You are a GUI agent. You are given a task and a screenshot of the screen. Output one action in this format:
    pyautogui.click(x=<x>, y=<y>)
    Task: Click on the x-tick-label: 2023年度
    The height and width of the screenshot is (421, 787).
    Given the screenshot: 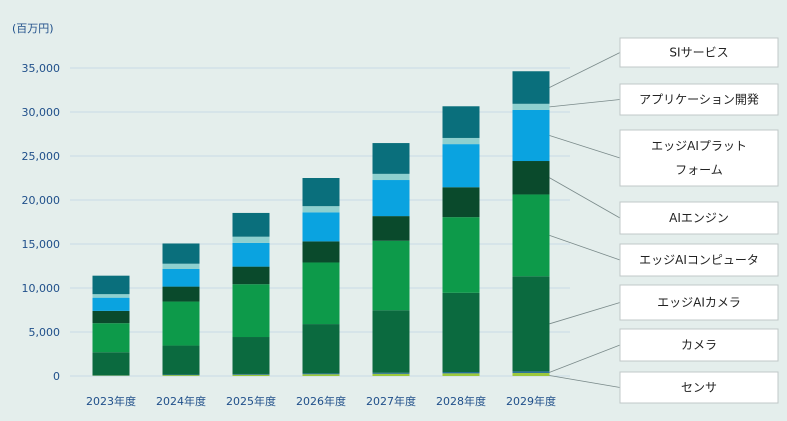 What is the action you would take?
    pyautogui.click(x=111, y=401)
    